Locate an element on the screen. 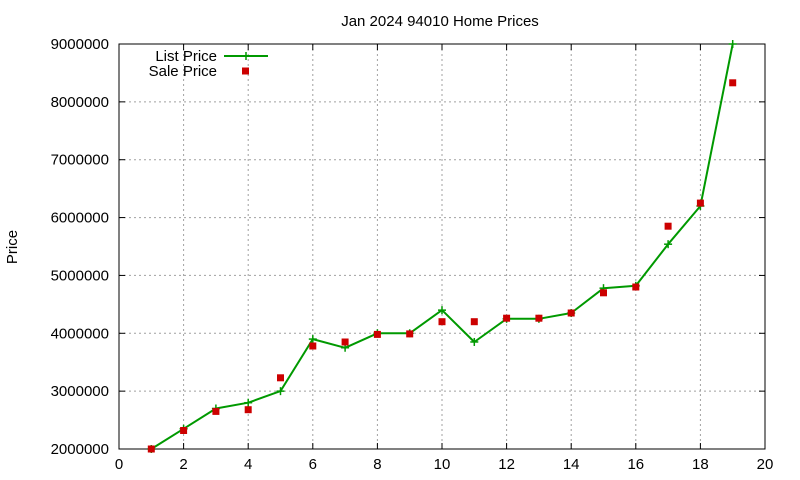 This screenshot has height=480, width=800. x-tick-label: 12 is located at coordinates (506, 464).